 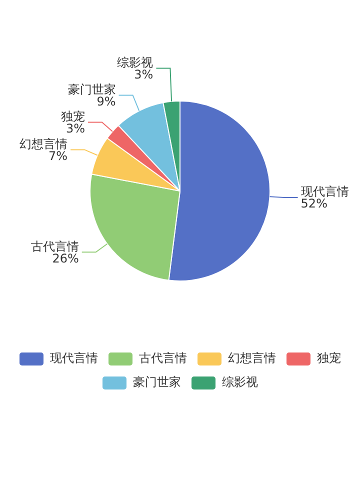 I want to click on data-label: 52%, so click(x=314, y=203).